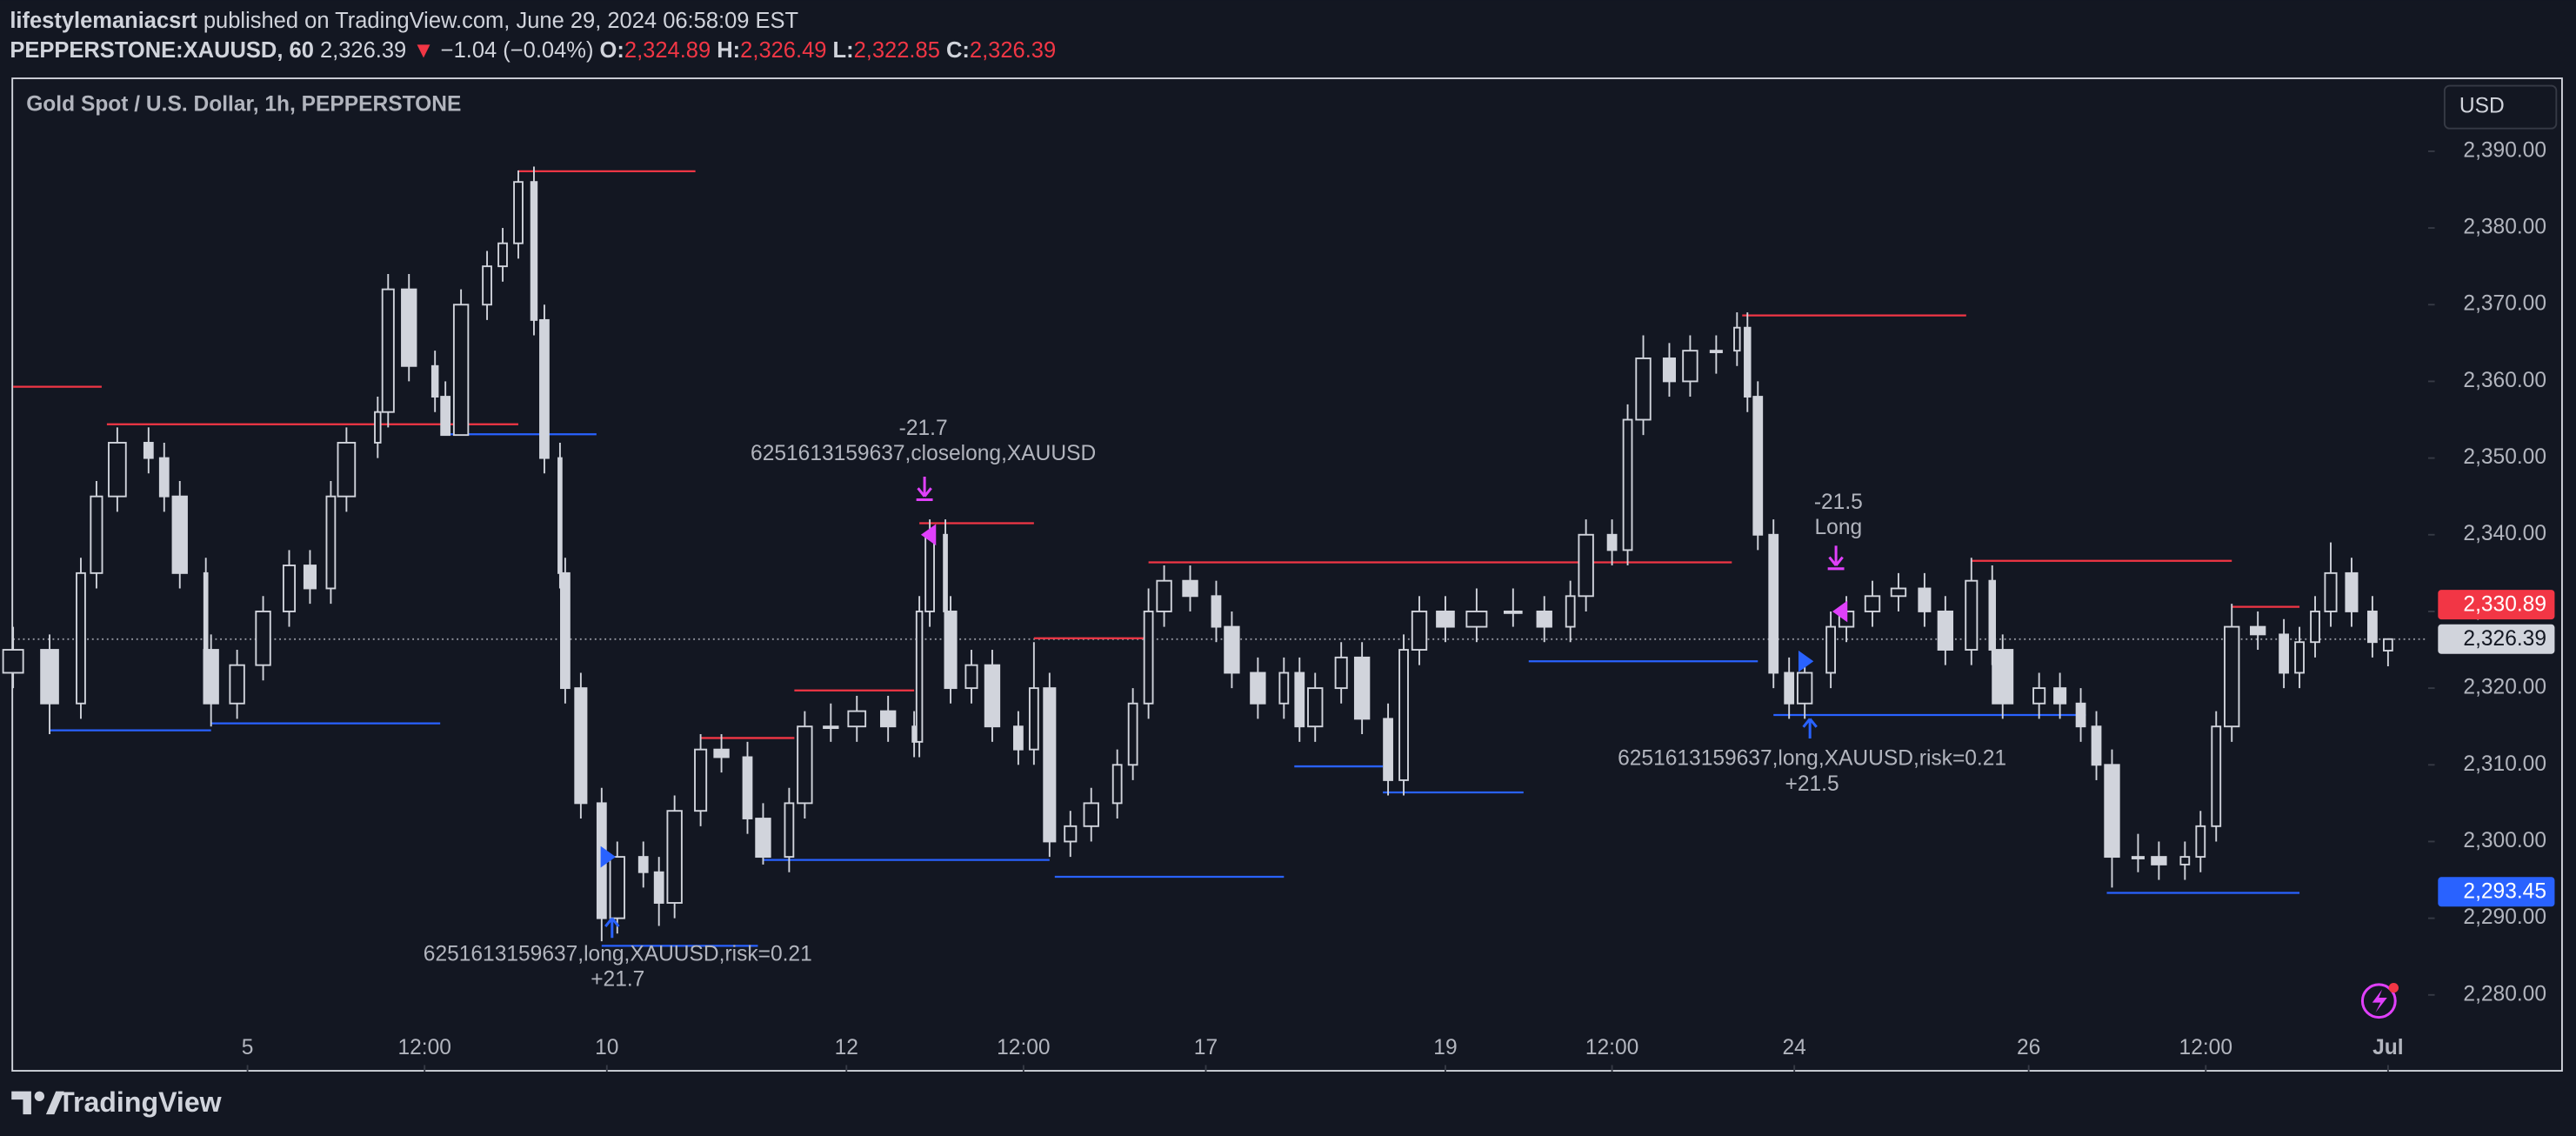  What do you see at coordinates (1013, 51) in the screenshot?
I see `c: 2,326.39` at bounding box center [1013, 51].